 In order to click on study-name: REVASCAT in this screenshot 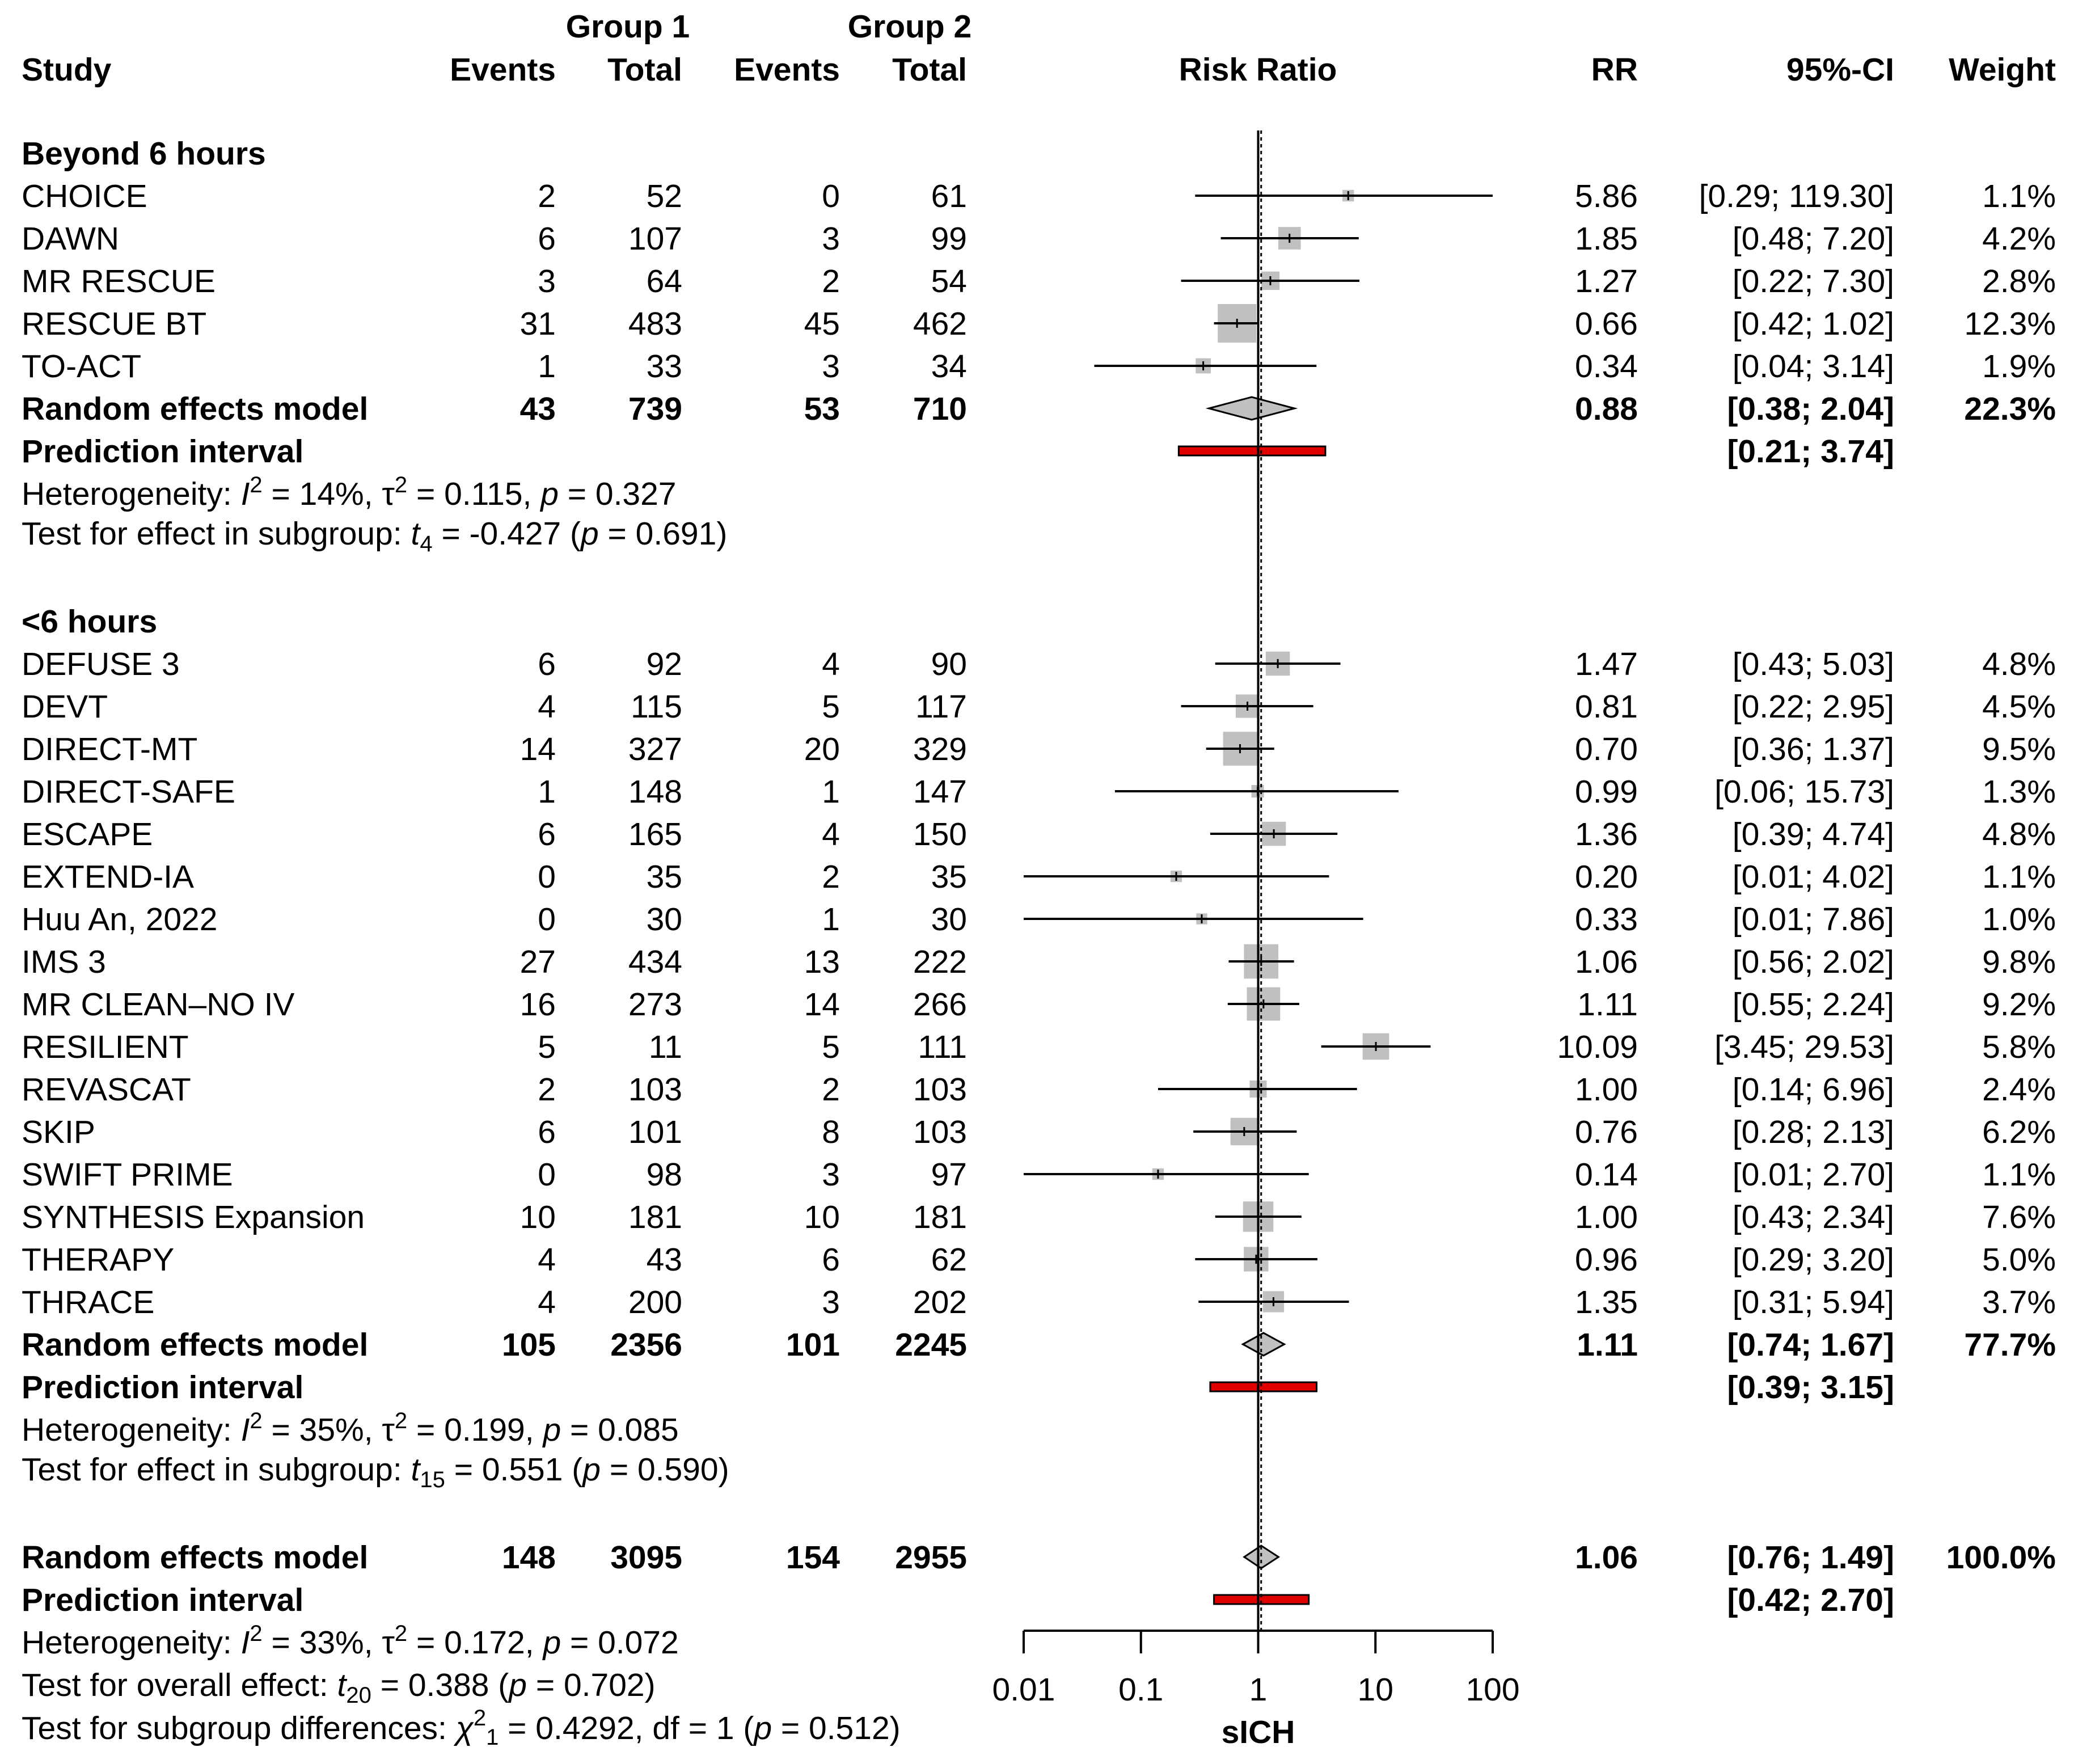, I will do `click(107, 1089)`.